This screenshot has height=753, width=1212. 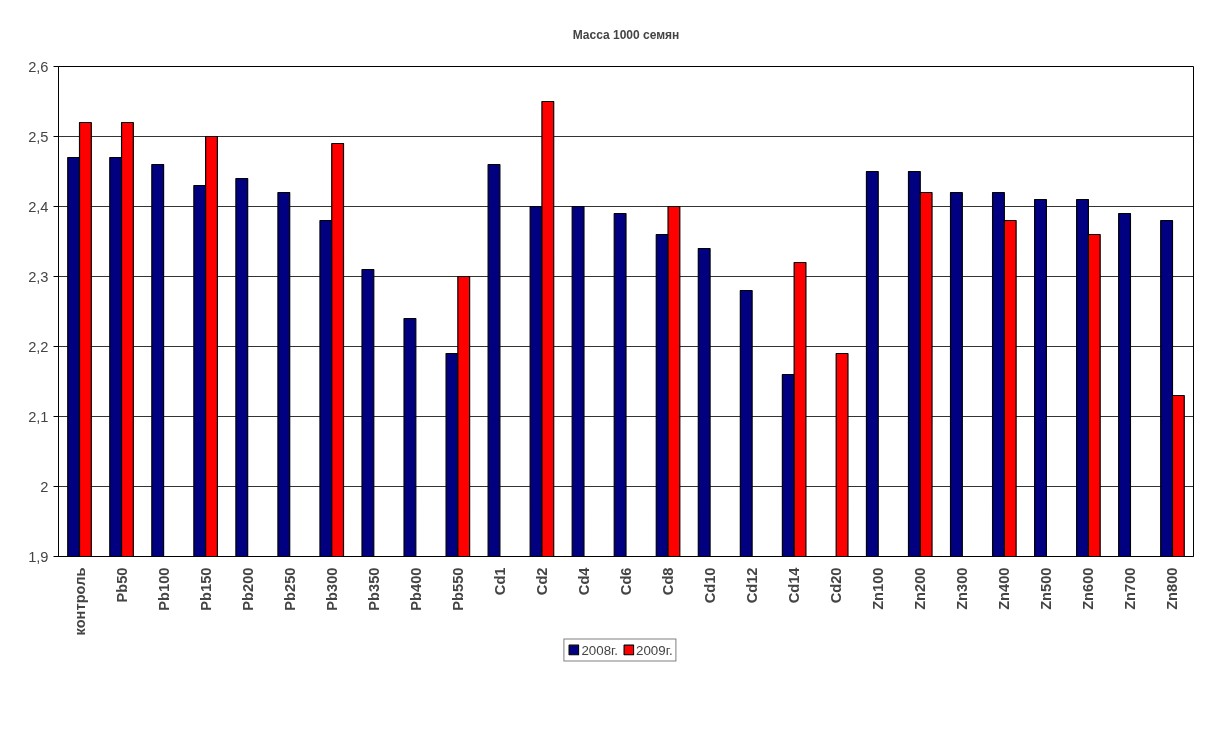 What do you see at coordinates (499, 581) in the screenshot?
I see `x-tick-label: Cd1` at bounding box center [499, 581].